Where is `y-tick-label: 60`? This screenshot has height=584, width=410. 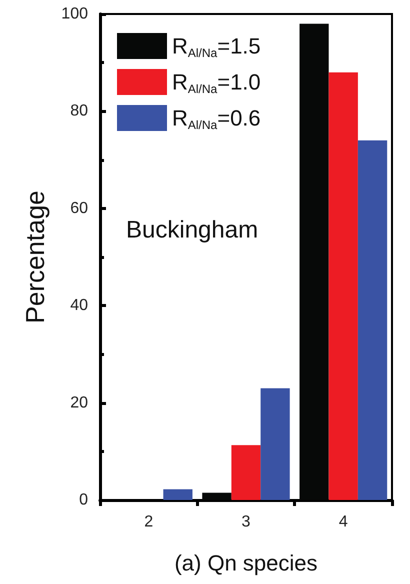
y-tick-label: 60 is located at coordinates (79, 208).